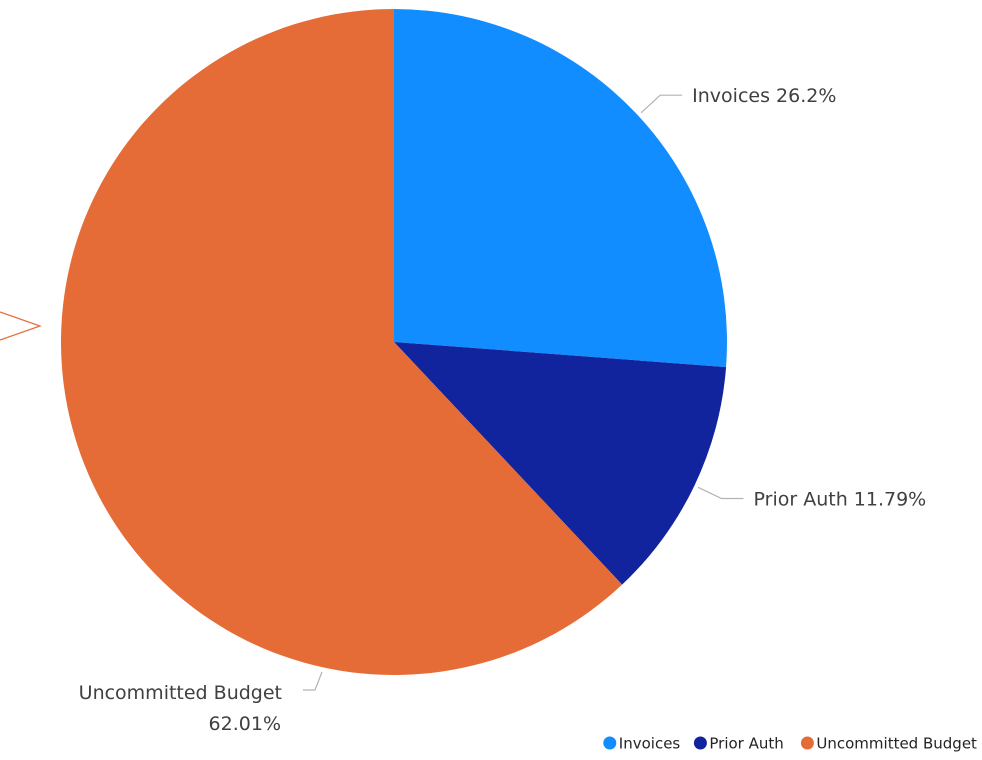 The width and height of the screenshot is (982, 760). I want to click on legend-label-invoices: Invoices, so click(650, 744).